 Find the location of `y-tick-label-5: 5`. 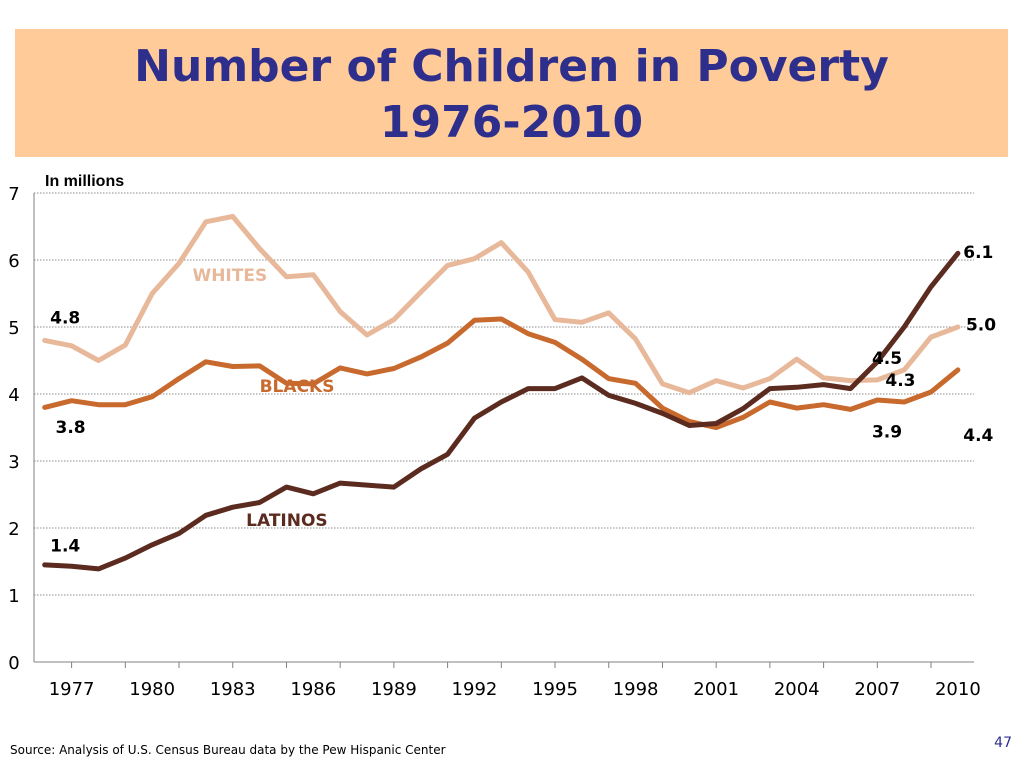

y-tick-label-5: 5 is located at coordinates (13, 328).